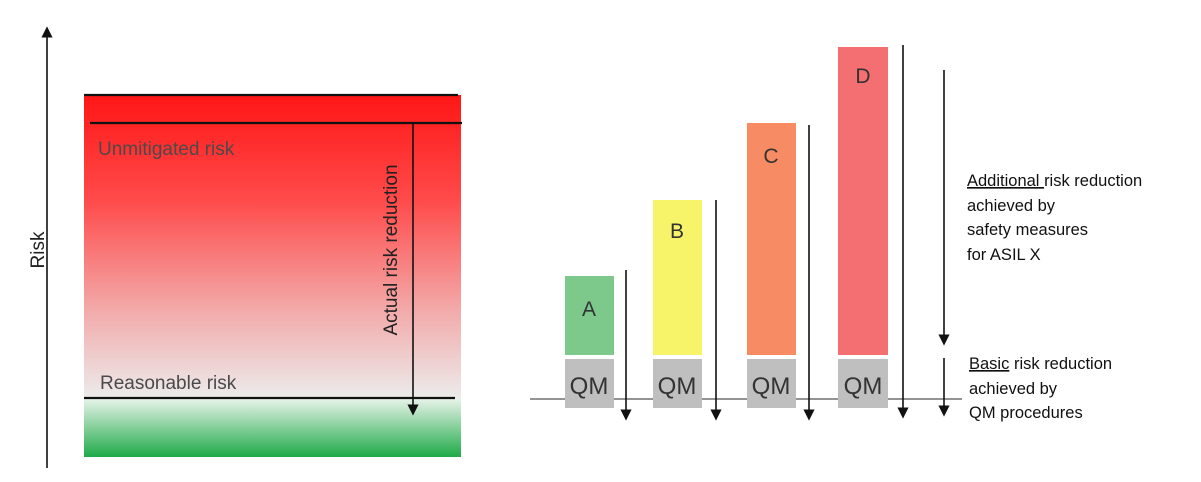 The image size is (1201, 482). What do you see at coordinates (862, 76) in the screenshot?
I see `bar-d-letter: D` at bounding box center [862, 76].